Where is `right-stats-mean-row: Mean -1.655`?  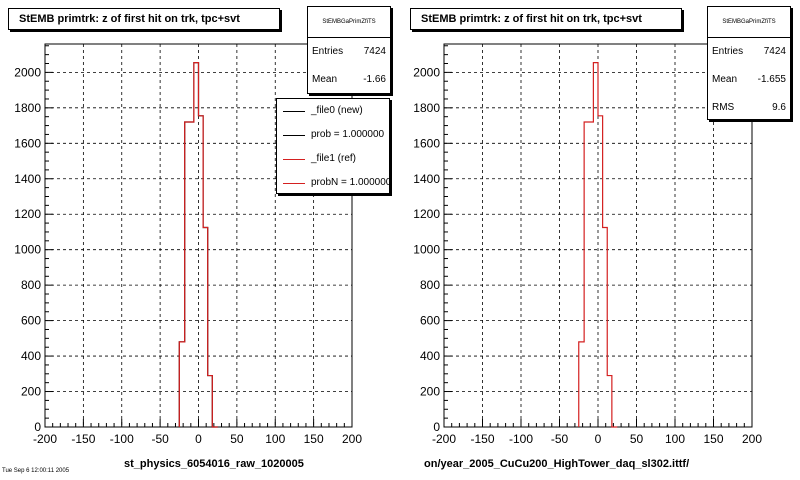 right-stats-mean-row: Mean -1.655 is located at coordinates (749, 80).